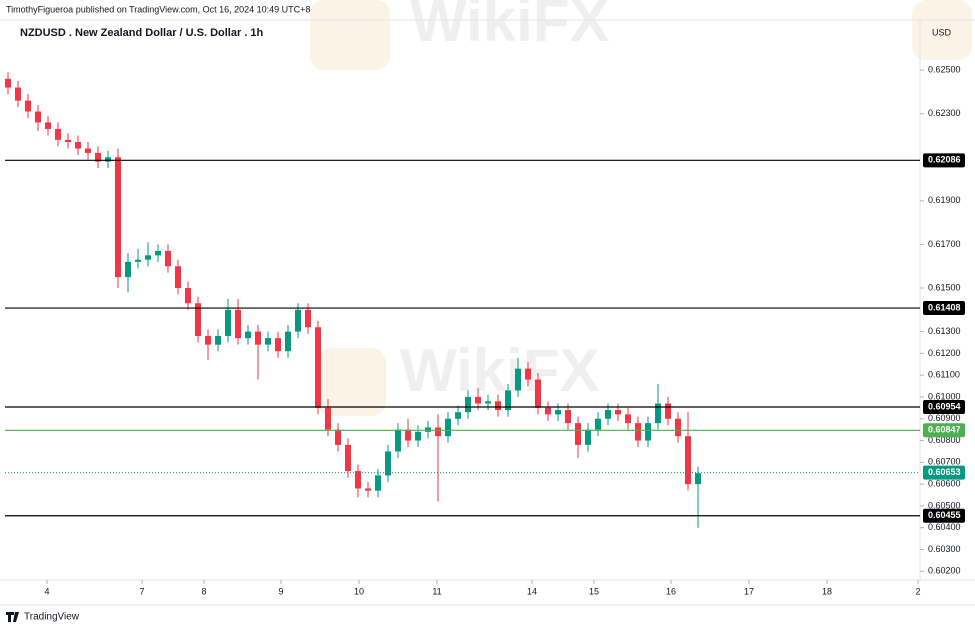 The width and height of the screenshot is (975, 634). Describe the element at coordinates (671, 591) in the screenshot. I see `x-tick-label: 16` at that location.